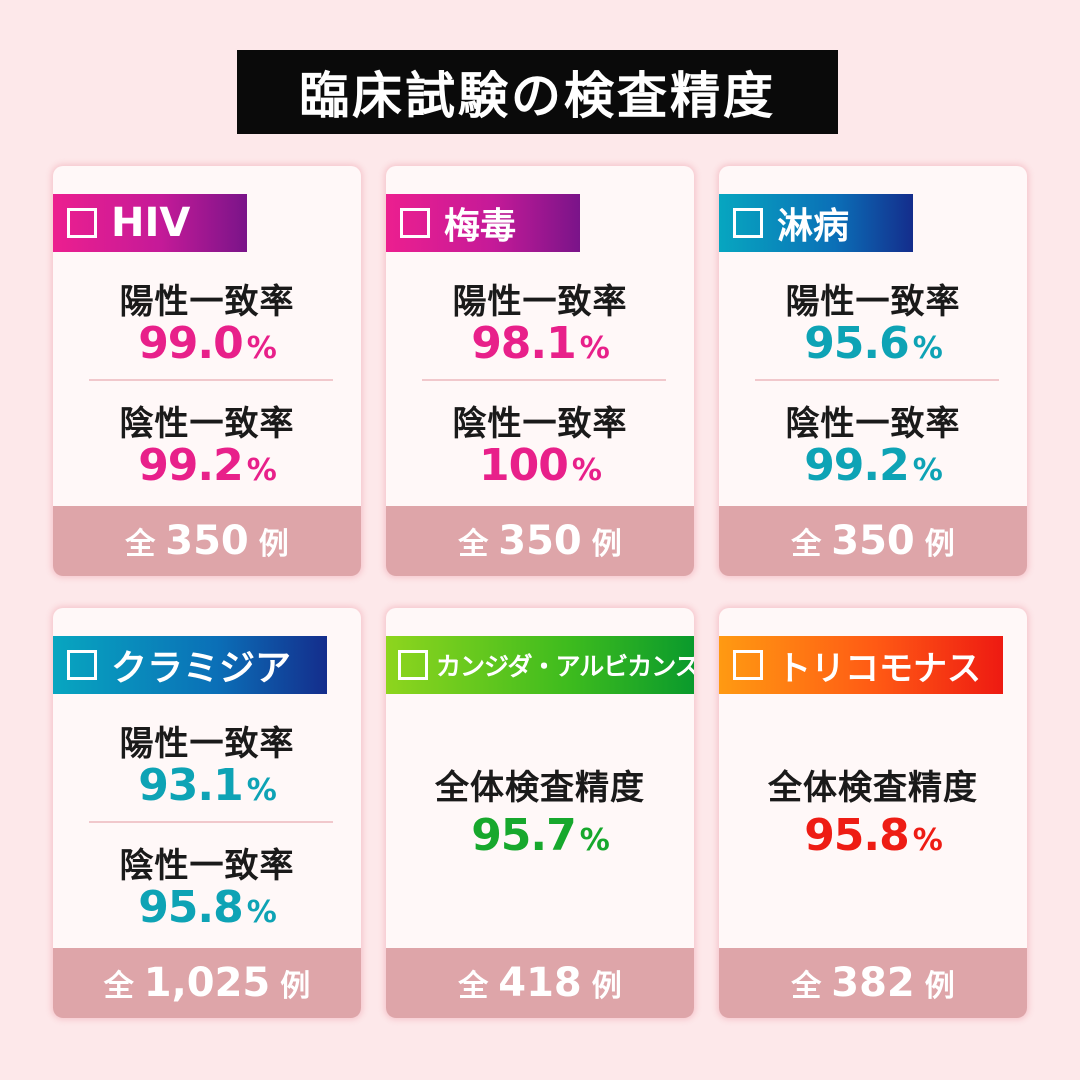  I want to click on card-label: 淋病, so click(816, 223).